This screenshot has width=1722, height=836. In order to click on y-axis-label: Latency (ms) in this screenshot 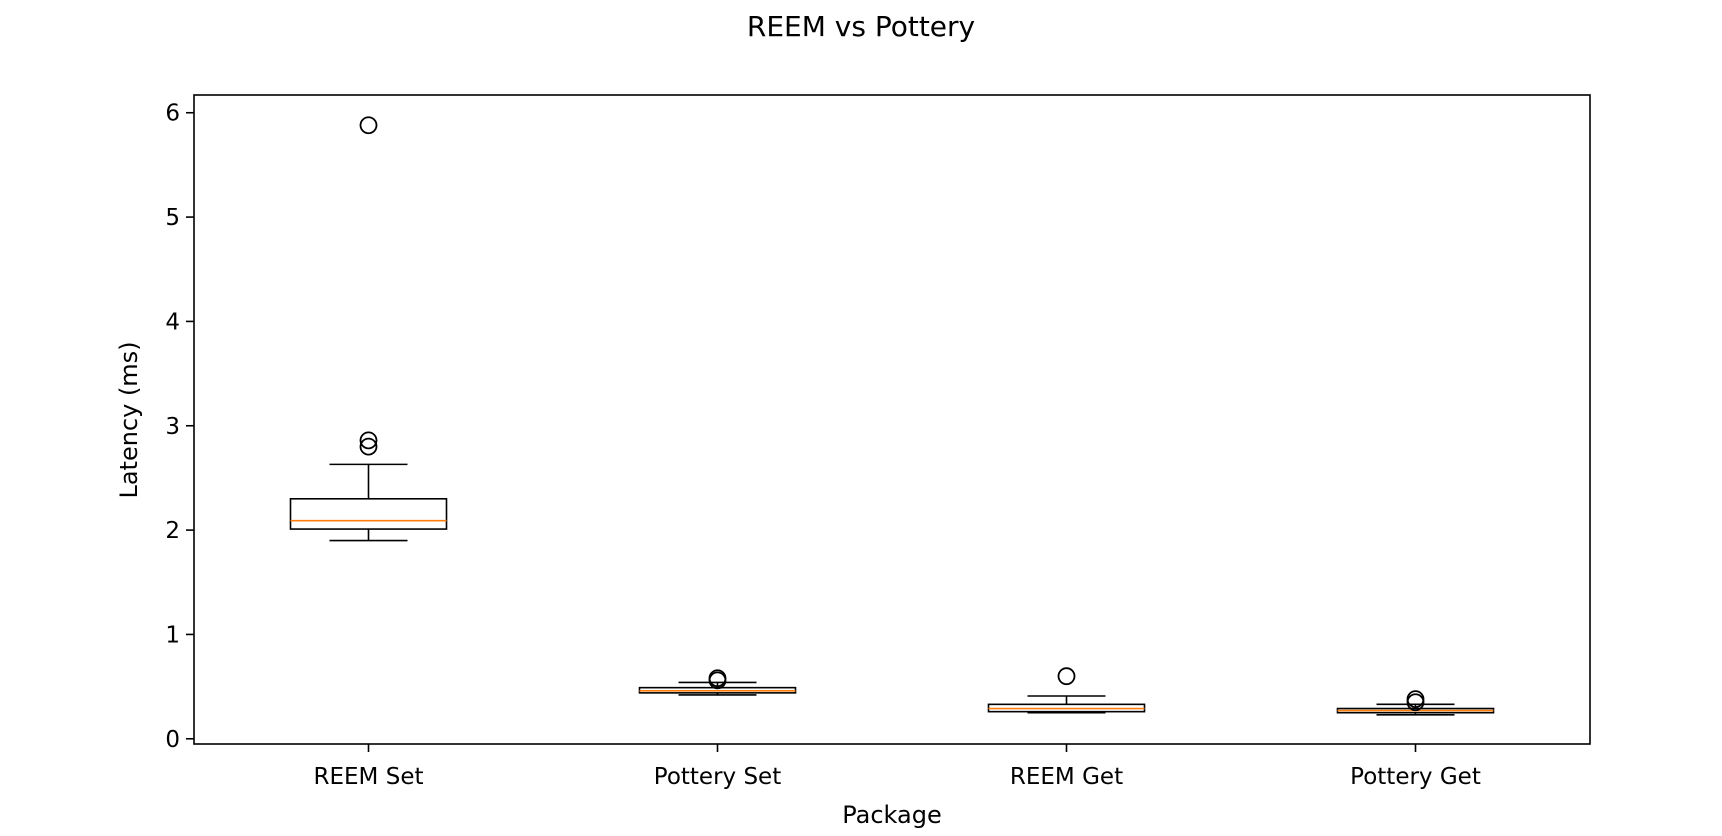, I will do `click(129, 419)`.